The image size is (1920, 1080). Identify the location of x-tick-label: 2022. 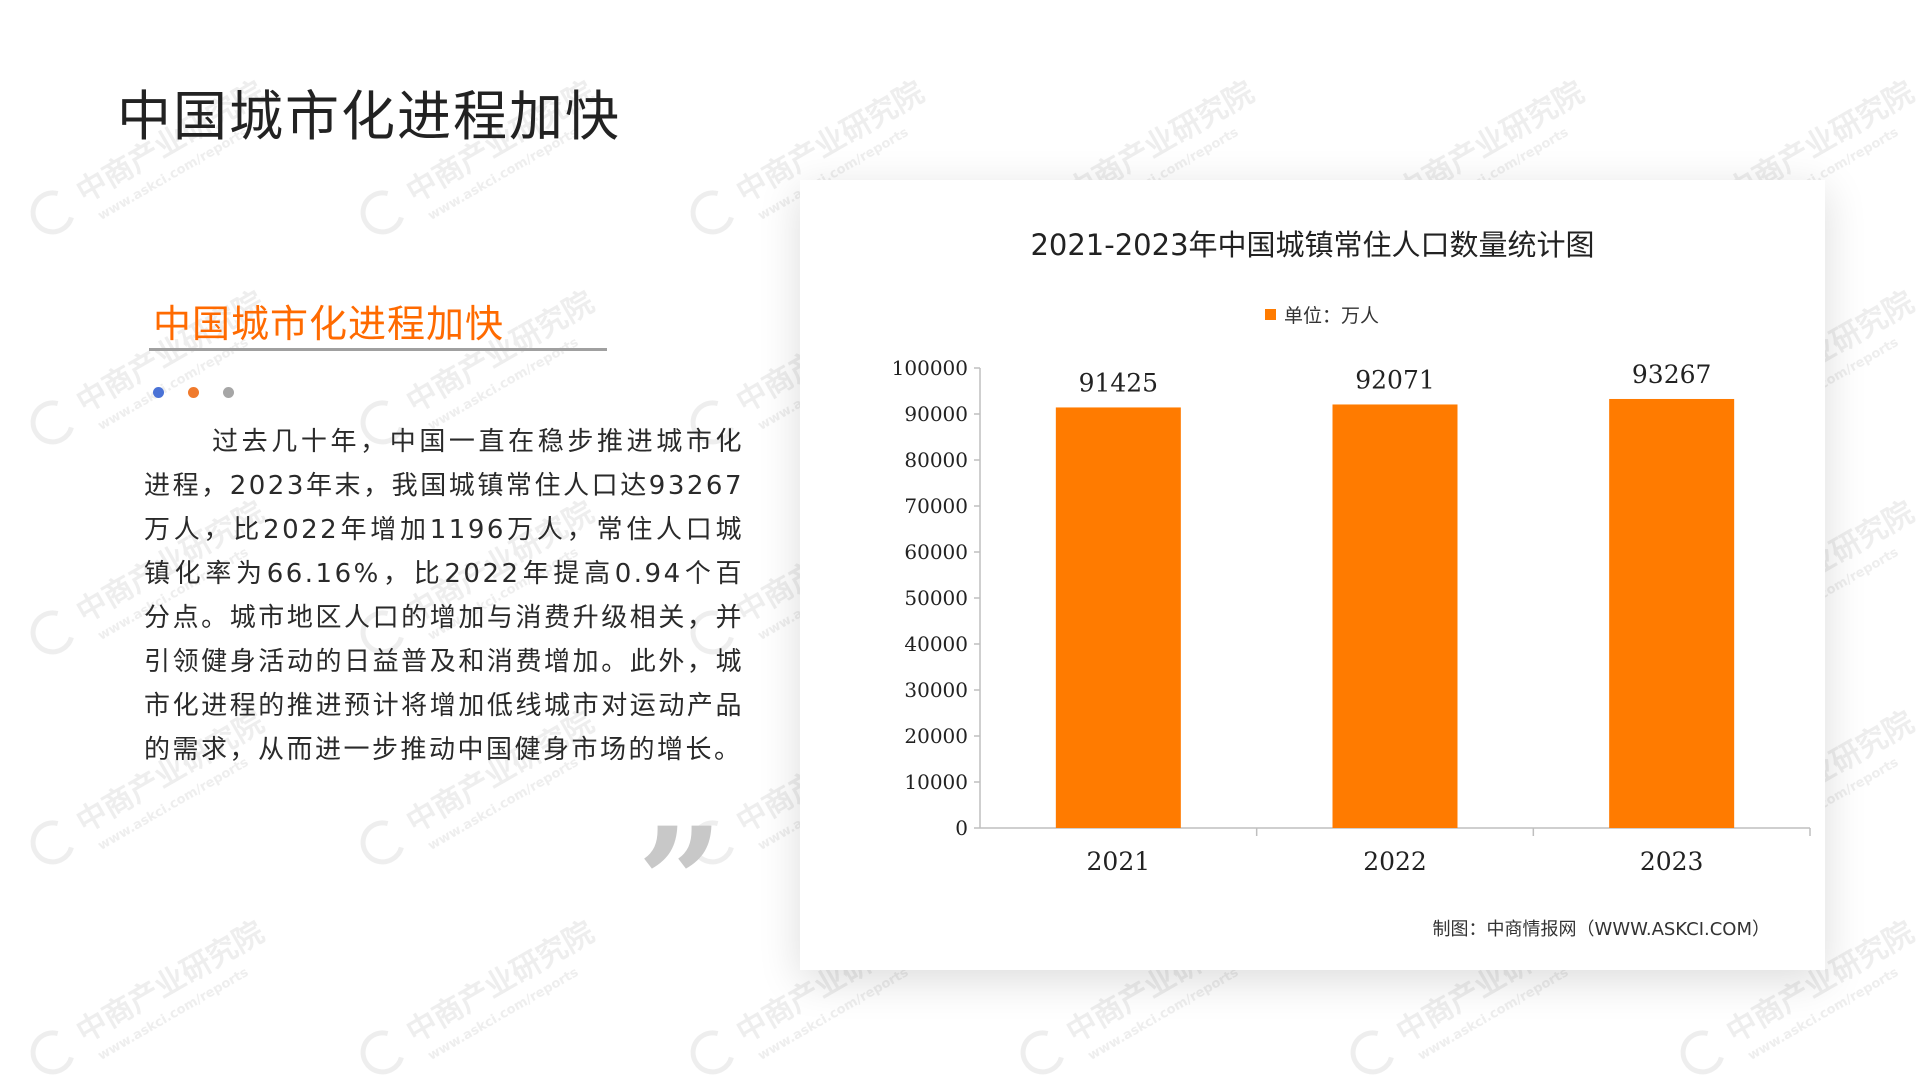
(1395, 861).